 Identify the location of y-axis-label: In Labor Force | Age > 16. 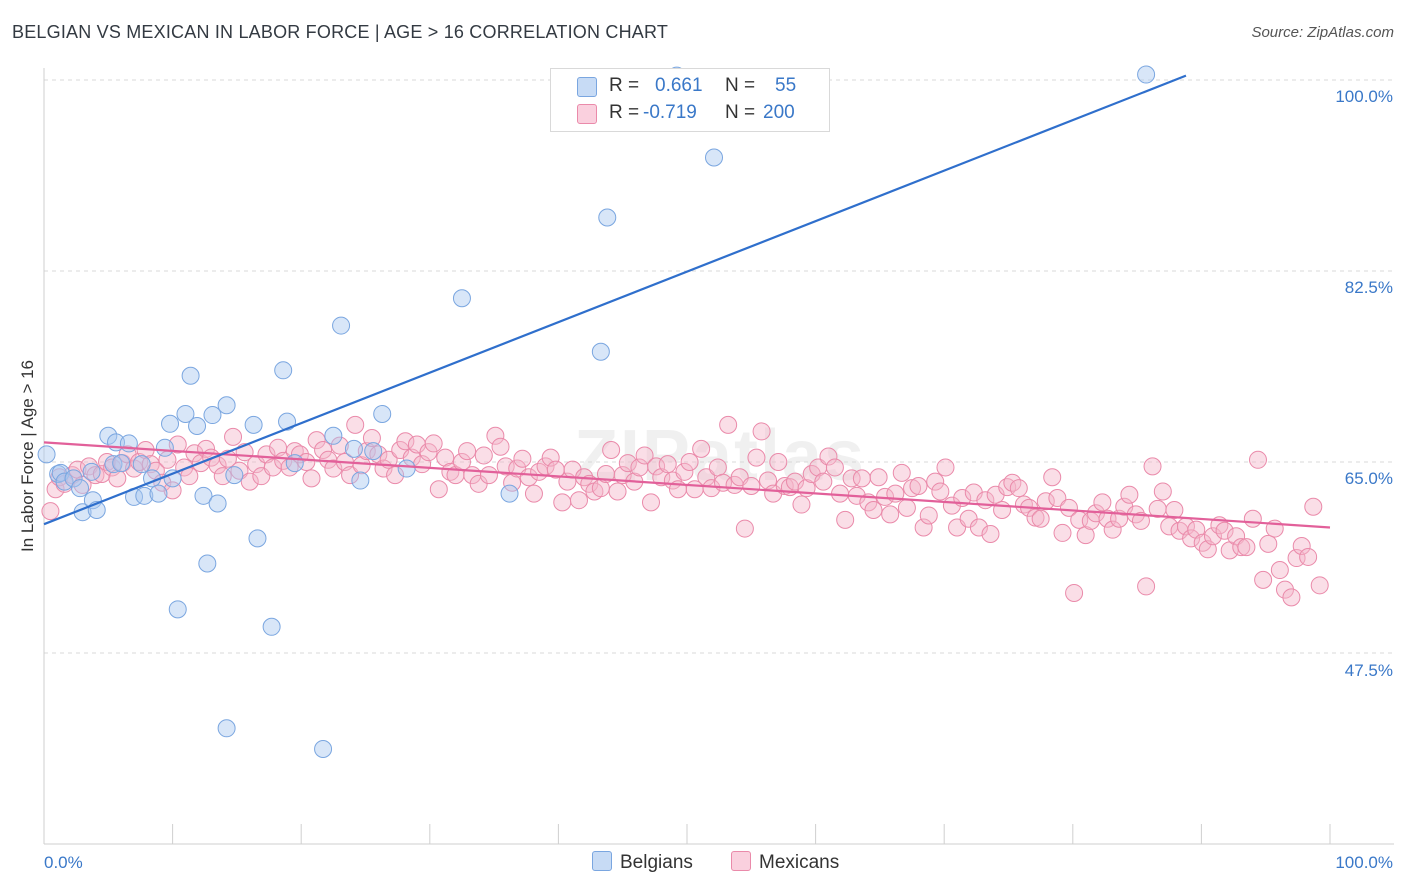
(27, 456).